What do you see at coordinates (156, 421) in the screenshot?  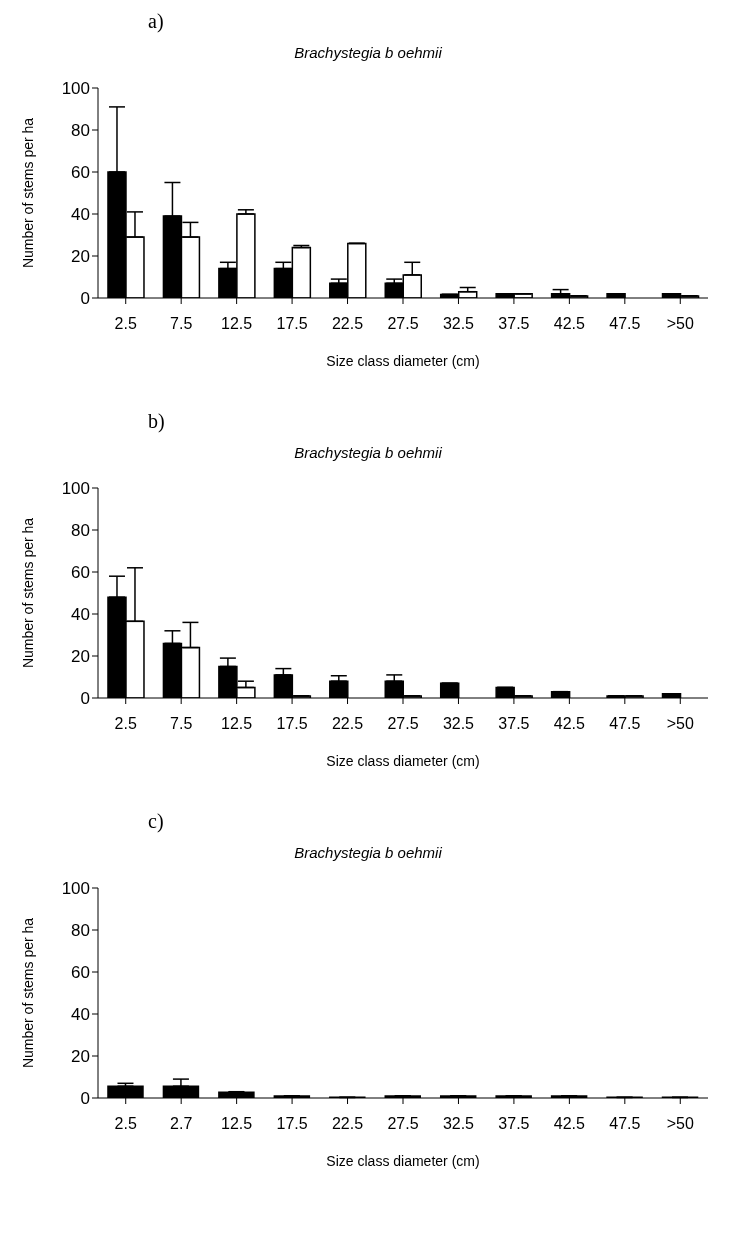 I see `text: b)` at bounding box center [156, 421].